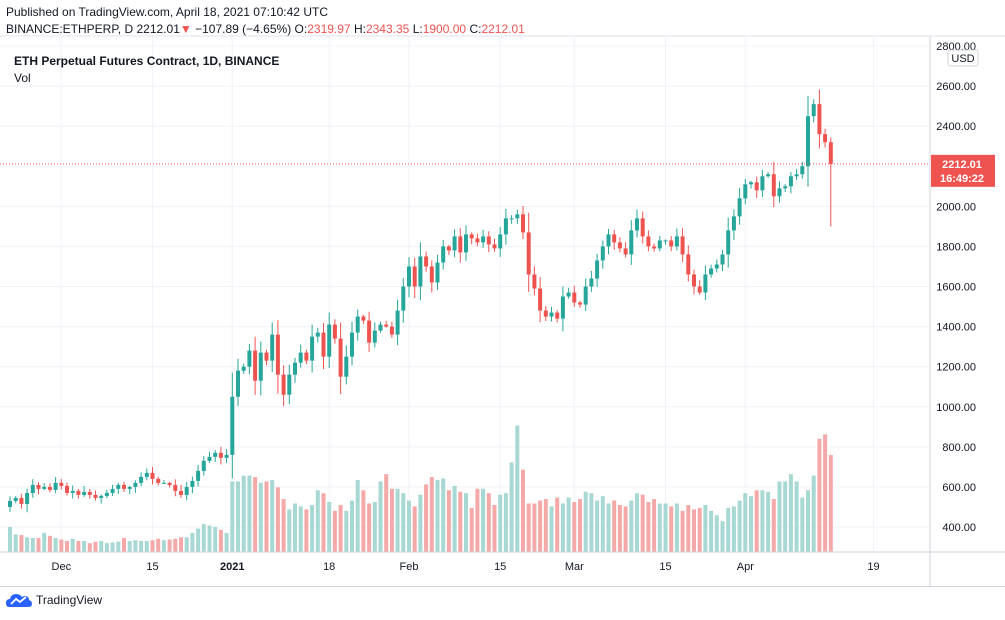 This screenshot has height=620, width=1005. I want to click on symbol-label: BINANCE:ETHPERP, D, so click(70, 29).